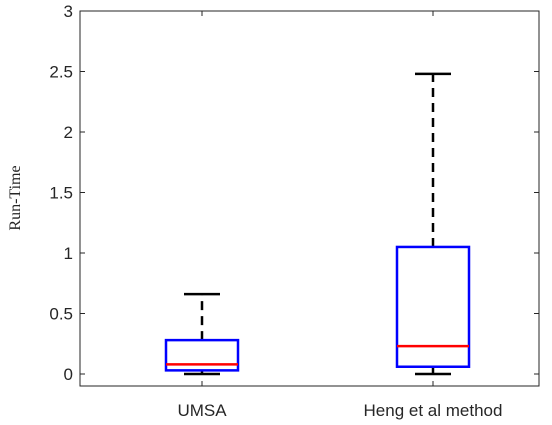 The image size is (552, 425). I want to click on y-tick-label: 1.5, so click(61, 193).